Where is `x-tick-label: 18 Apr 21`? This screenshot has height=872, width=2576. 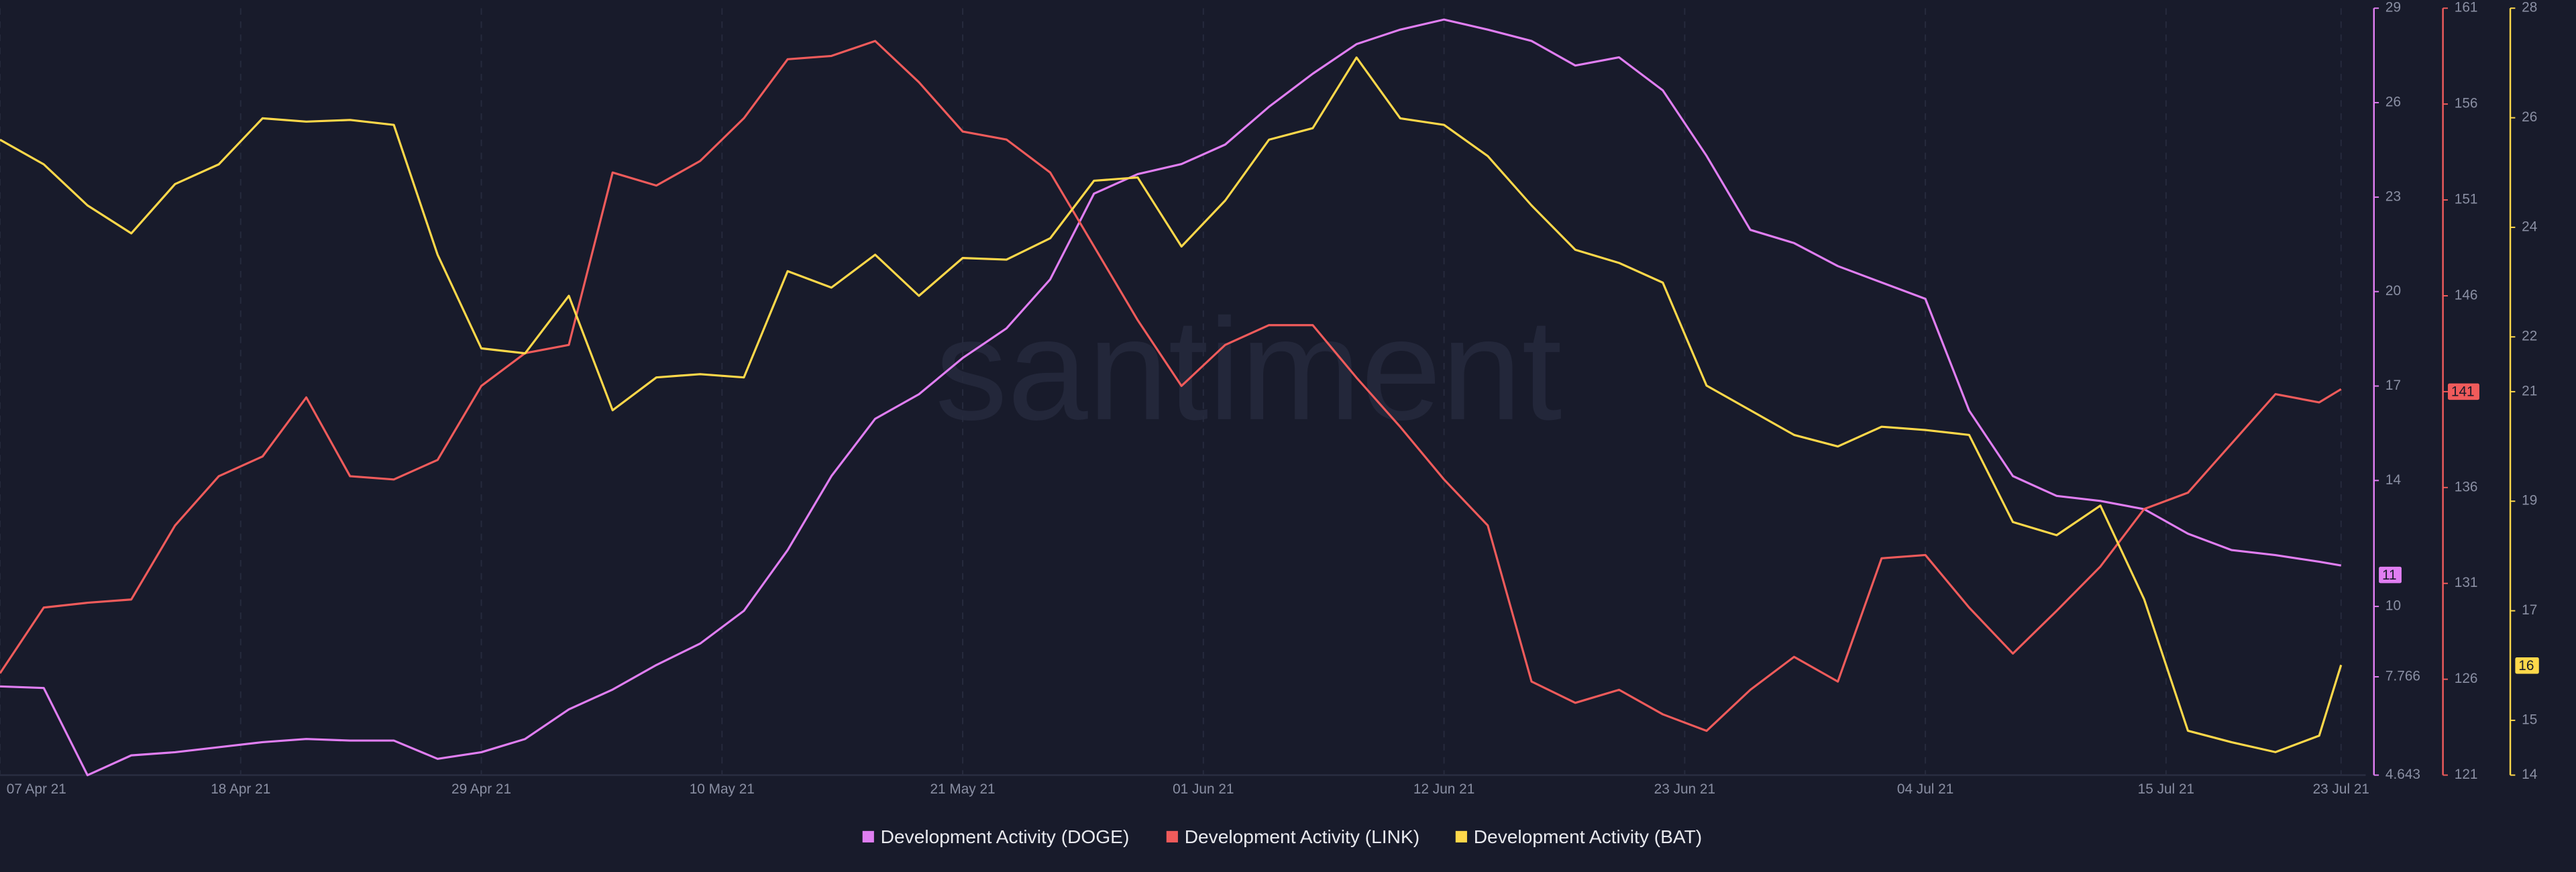
x-tick-label: 18 Apr 21 is located at coordinates (240, 789).